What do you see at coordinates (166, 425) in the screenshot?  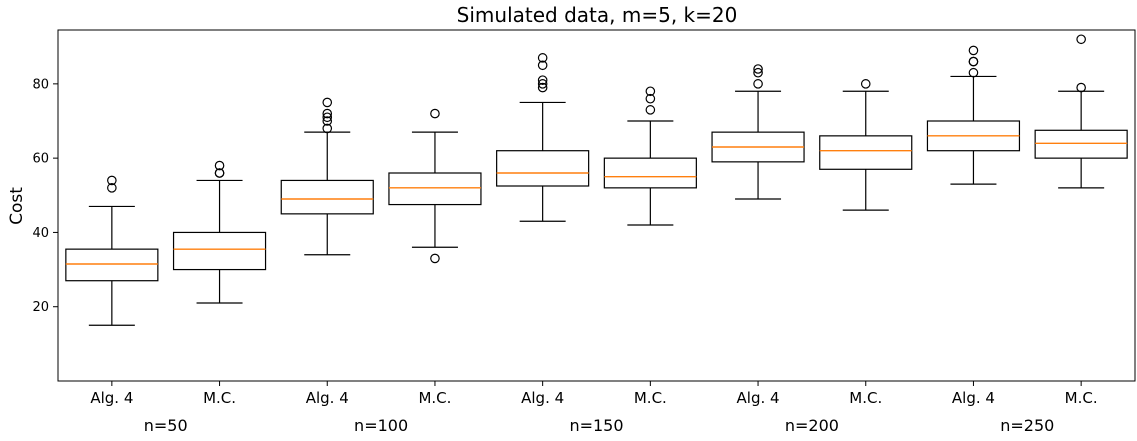 I see `group-label: n=50` at bounding box center [166, 425].